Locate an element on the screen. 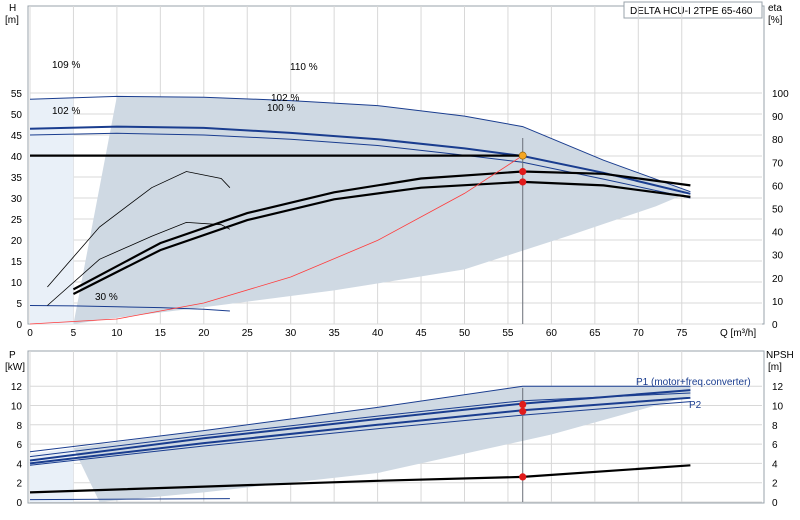 The image size is (800, 520). y-right-tick-label: 50 is located at coordinates (778, 210).